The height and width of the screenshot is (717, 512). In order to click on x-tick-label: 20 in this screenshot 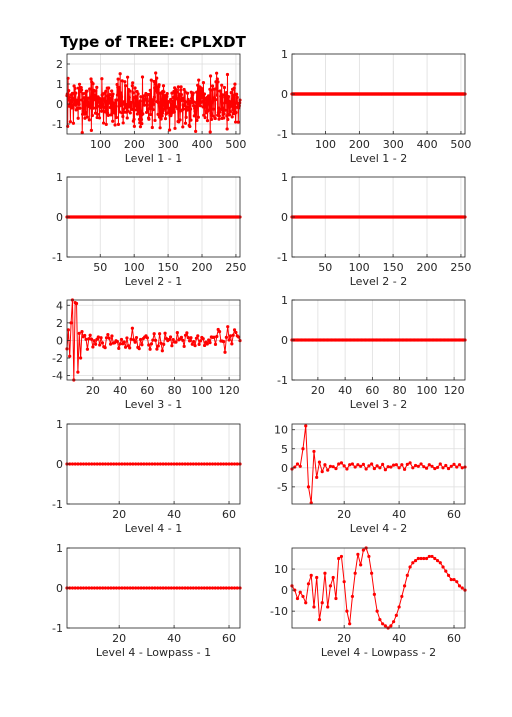, I will do `click(119, 638)`.